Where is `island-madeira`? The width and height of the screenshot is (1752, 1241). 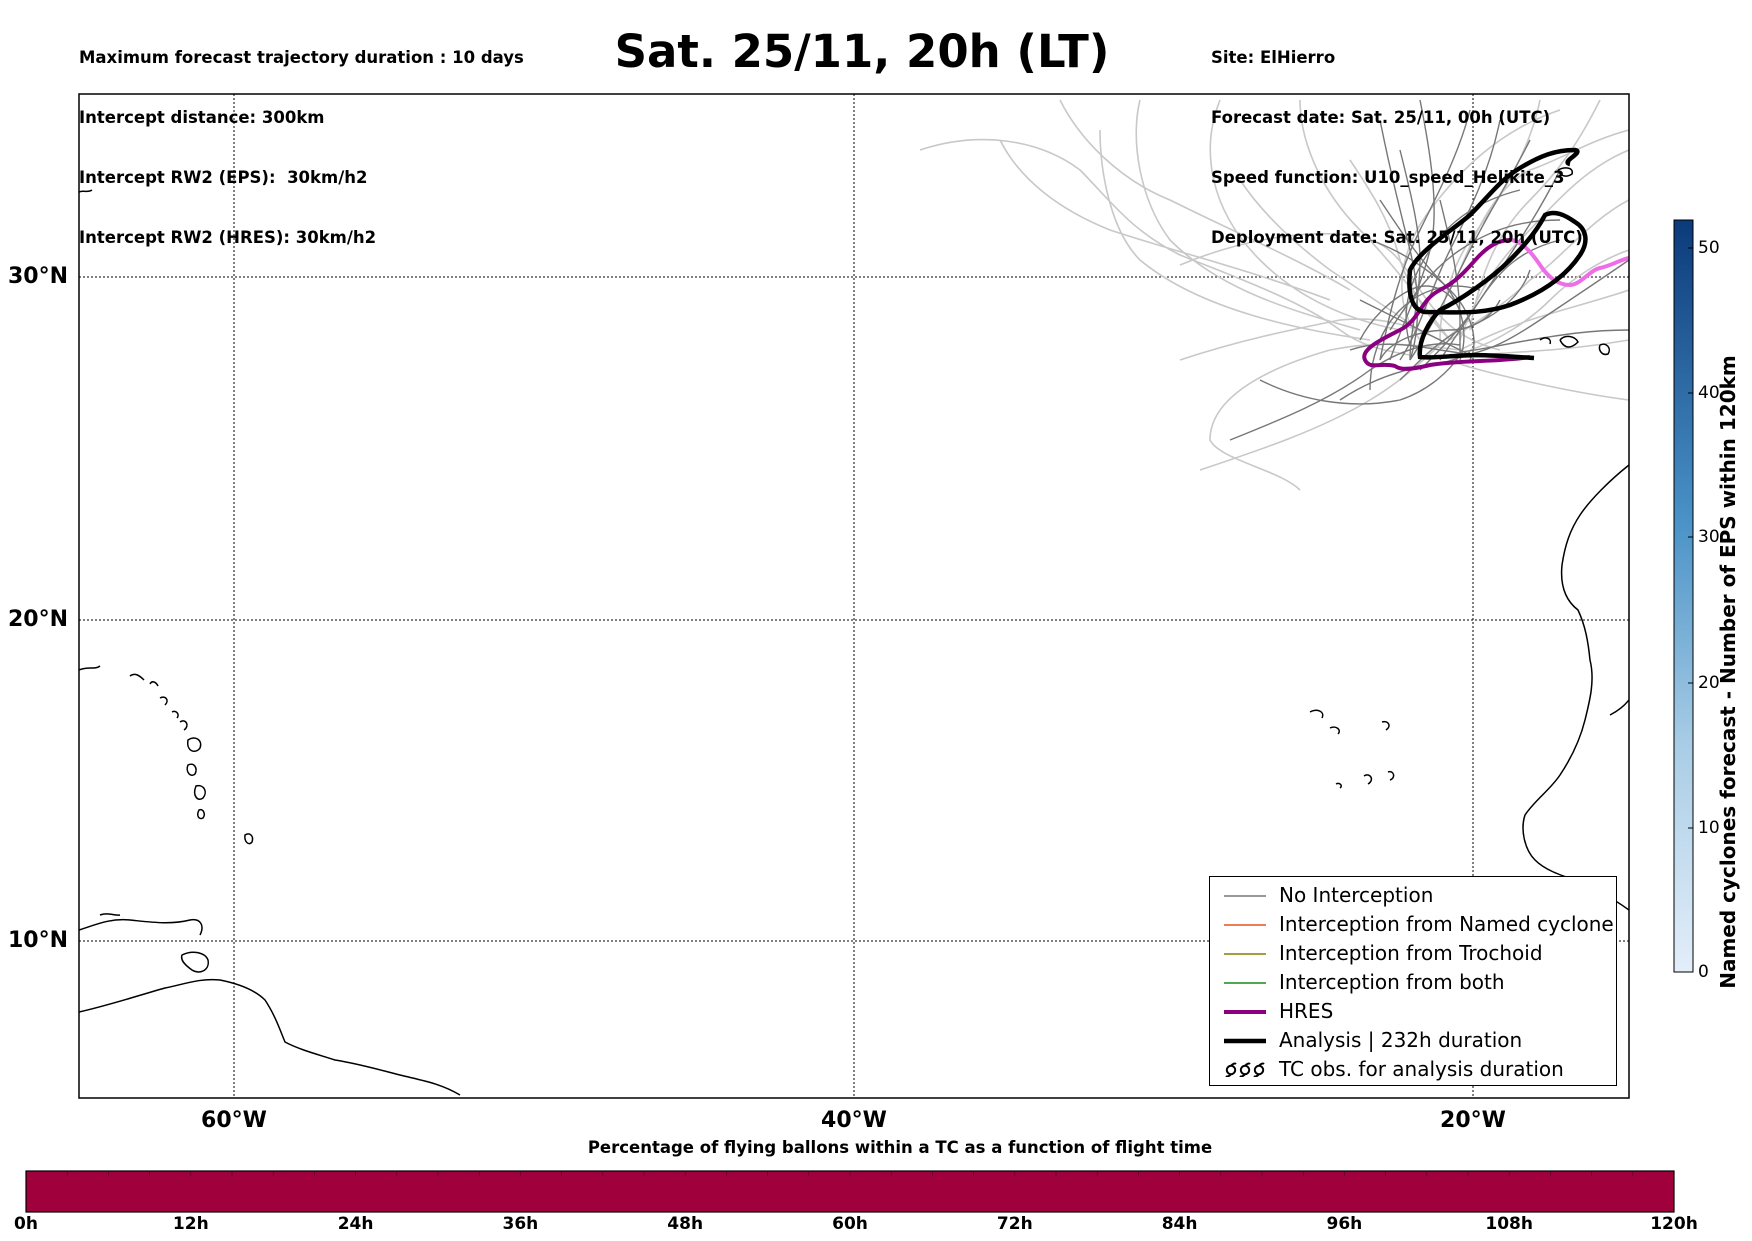 island-madeira is located at coordinates (1565, 172).